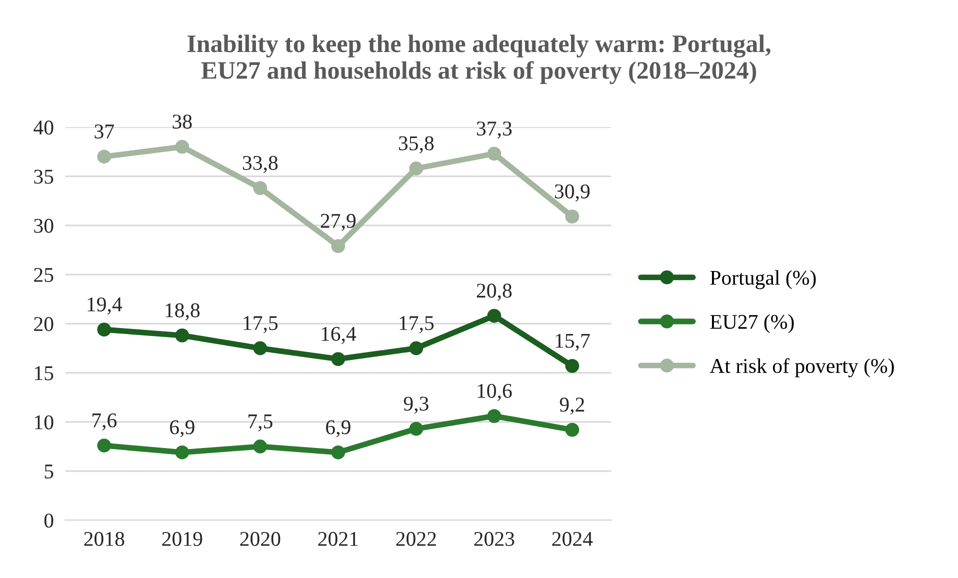 The width and height of the screenshot is (958, 578). What do you see at coordinates (44, 275) in the screenshot?
I see `y-tick-label: 25` at bounding box center [44, 275].